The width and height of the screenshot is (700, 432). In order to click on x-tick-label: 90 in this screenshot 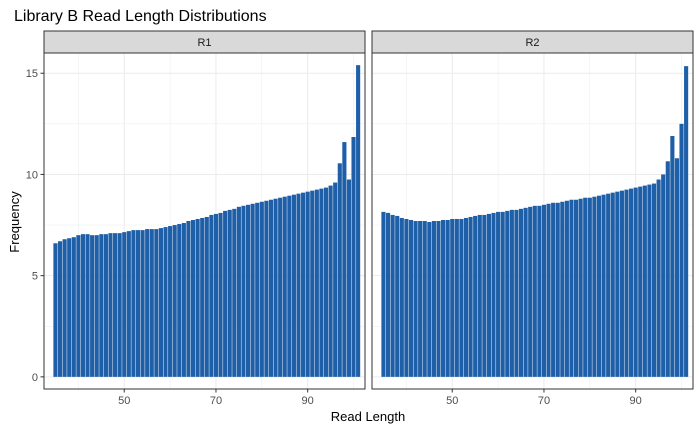, I will do `click(636, 401)`.